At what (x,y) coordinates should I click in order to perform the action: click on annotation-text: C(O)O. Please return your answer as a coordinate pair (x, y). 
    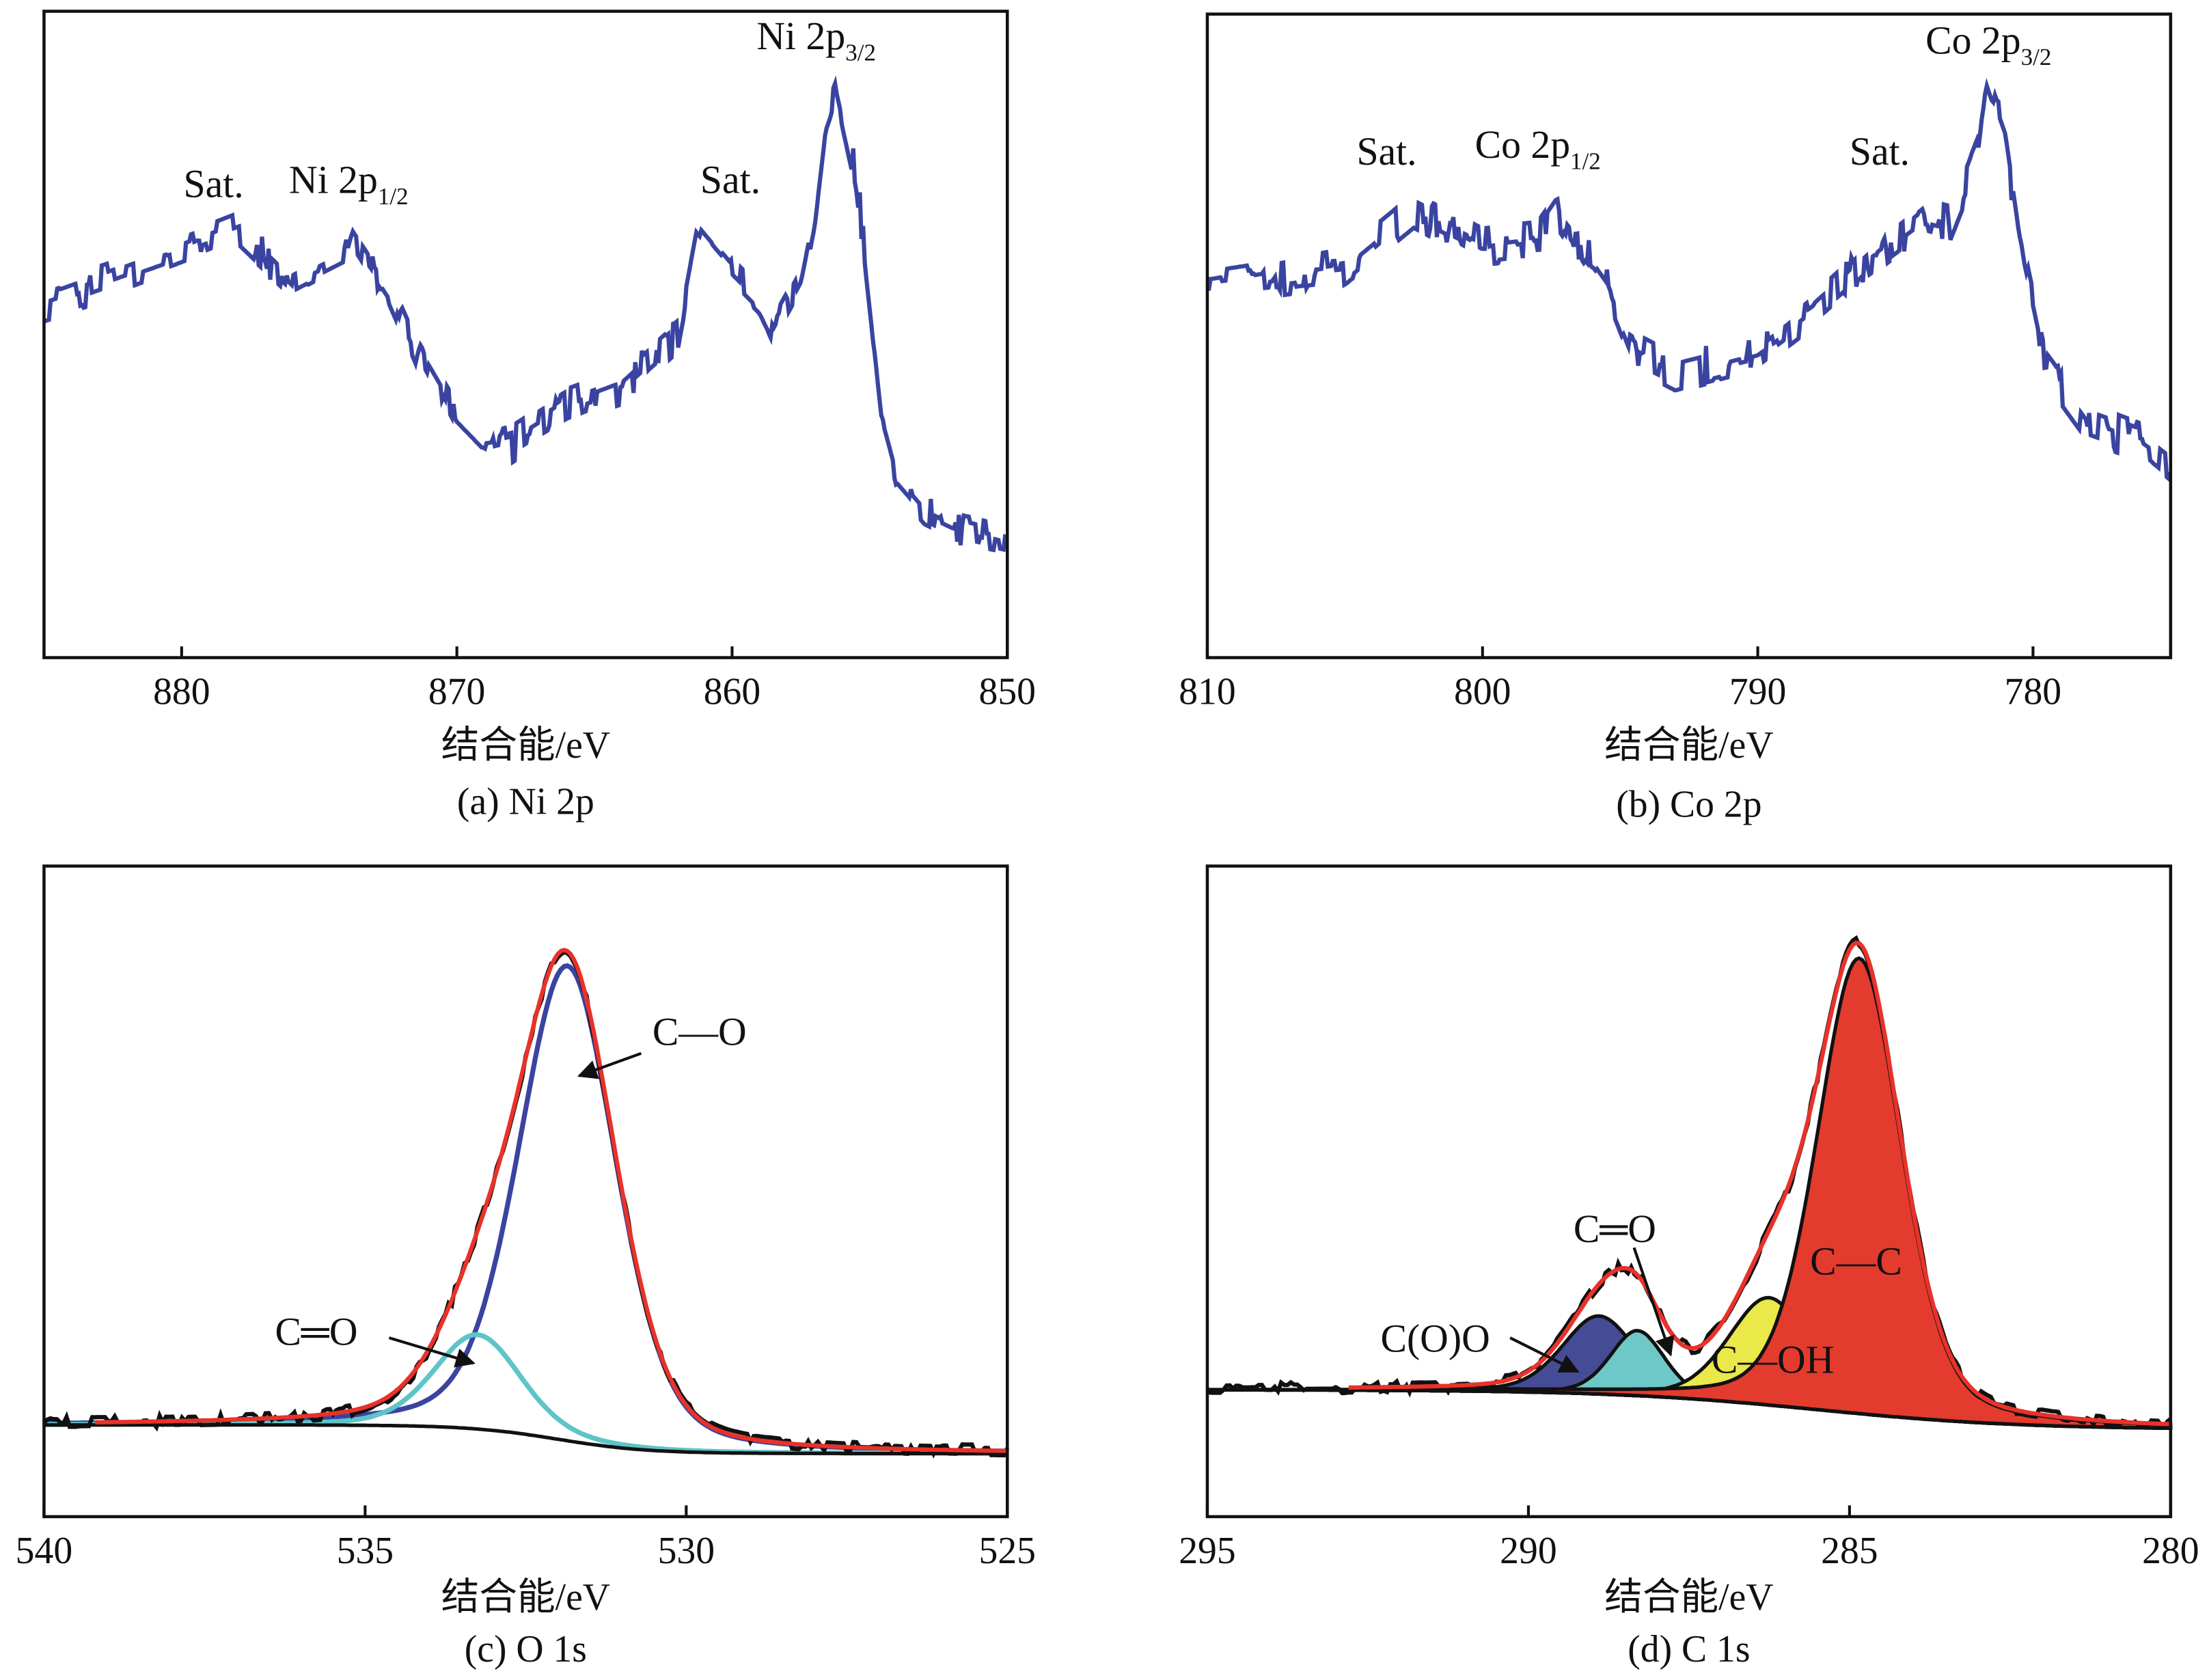
    Looking at the image, I should click on (1435, 1339).